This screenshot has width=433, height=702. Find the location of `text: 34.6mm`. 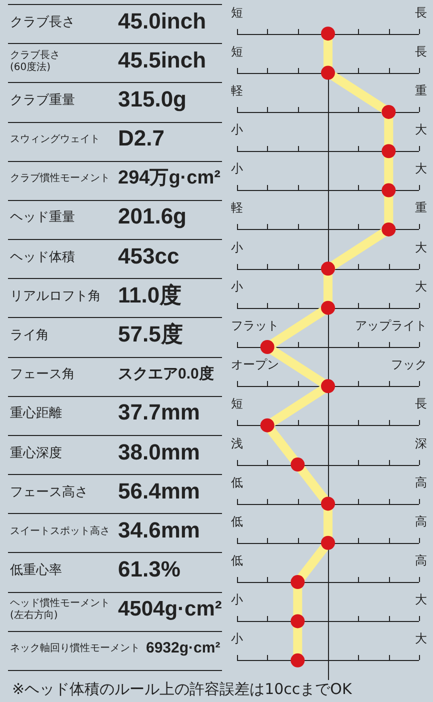

text: 34.6mm is located at coordinates (159, 530).